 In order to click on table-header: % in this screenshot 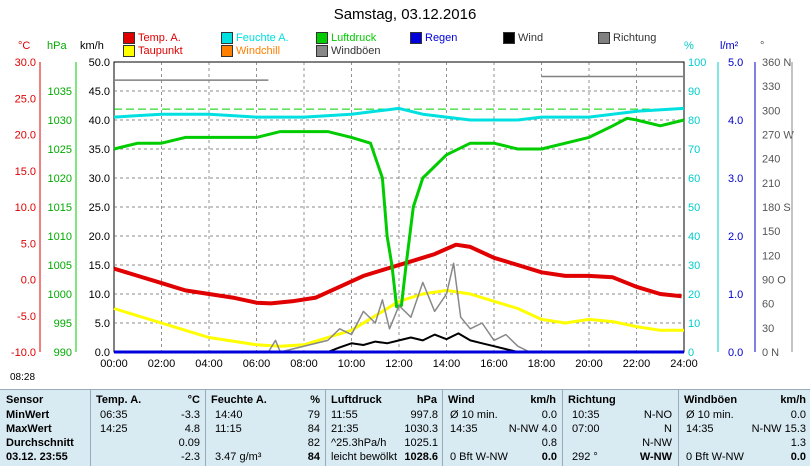, I will do `click(315, 400)`.